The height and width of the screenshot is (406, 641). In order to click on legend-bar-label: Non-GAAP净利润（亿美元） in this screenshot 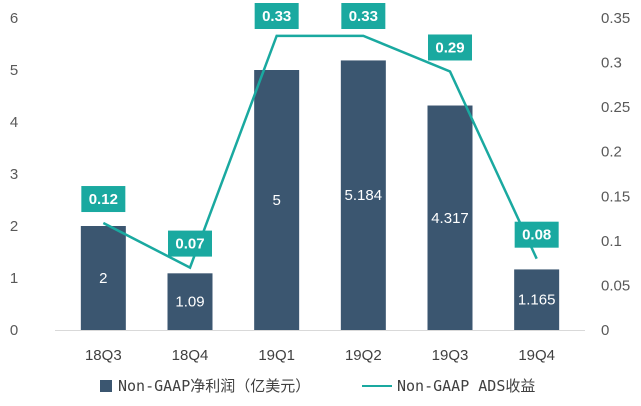, I will do `click(214, 386)`.